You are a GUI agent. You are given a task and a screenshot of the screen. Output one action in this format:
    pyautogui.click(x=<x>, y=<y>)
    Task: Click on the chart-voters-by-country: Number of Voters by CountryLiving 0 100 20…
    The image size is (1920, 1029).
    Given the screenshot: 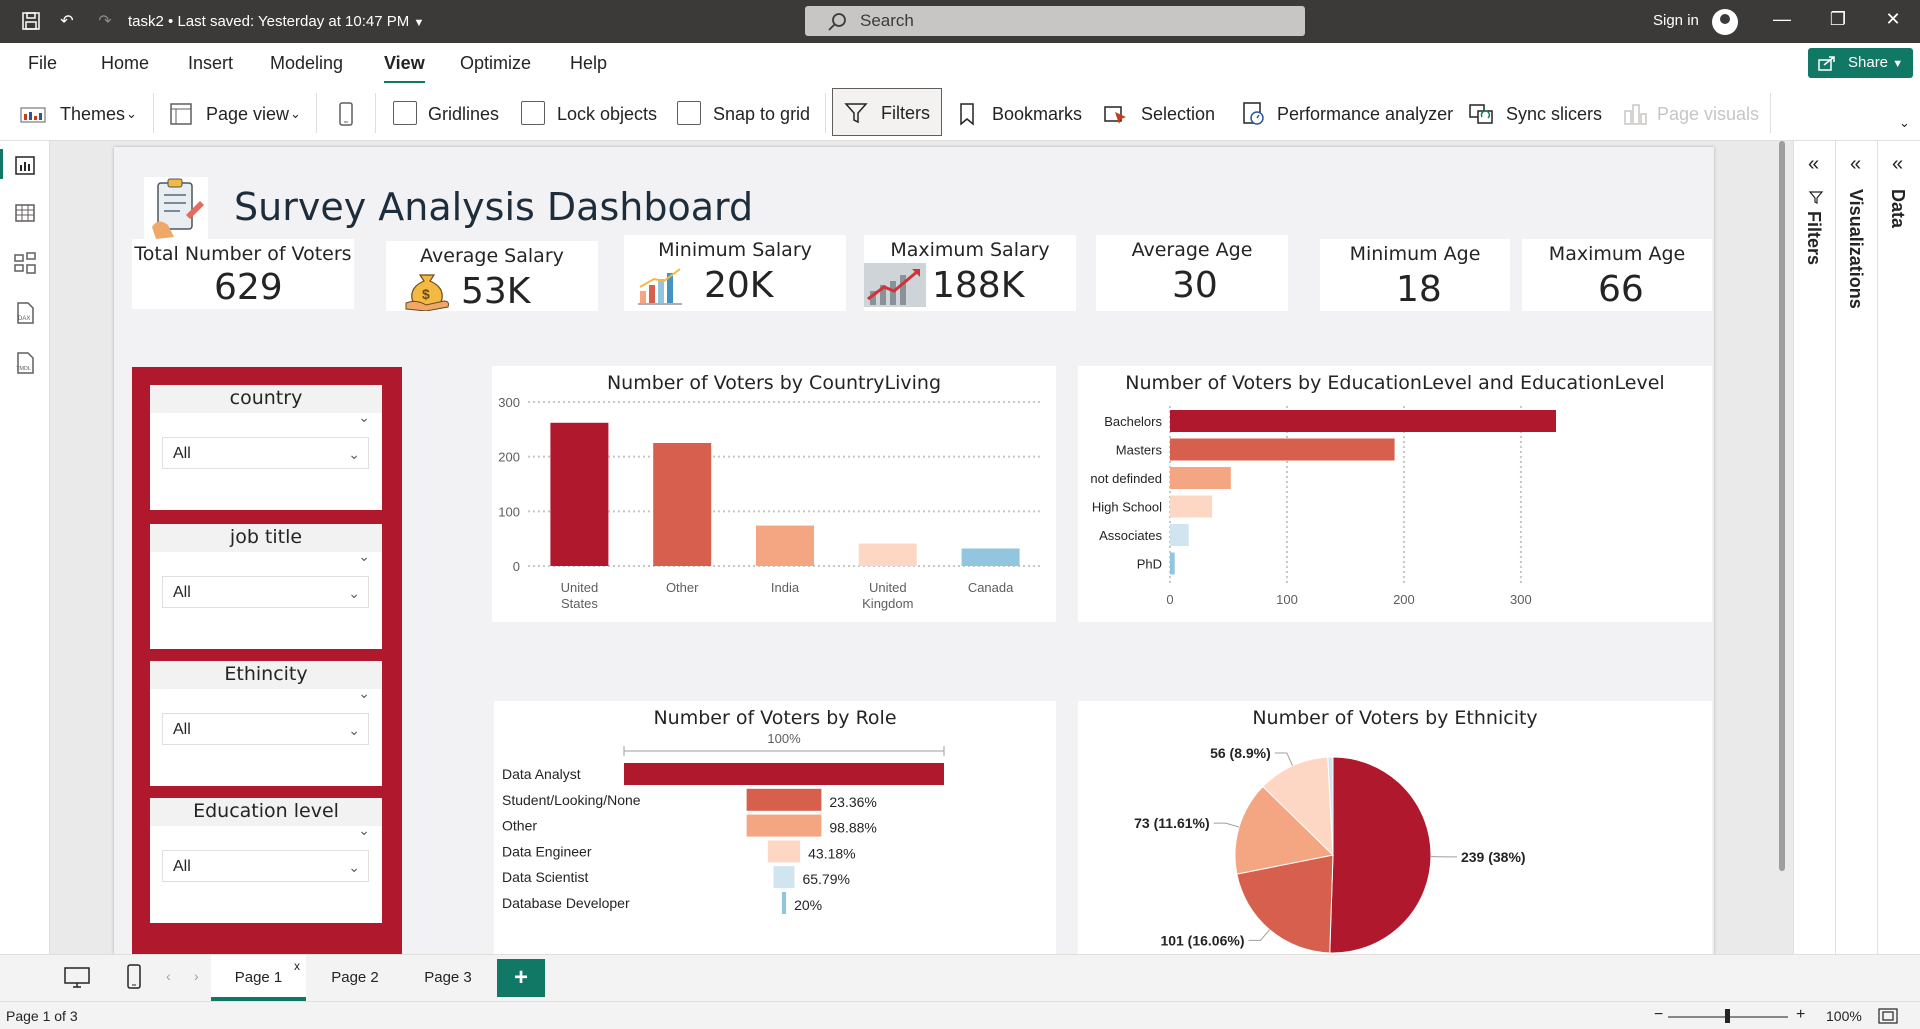 What is the action you would take?
    pyautogui.click(x=774, y=494)
    